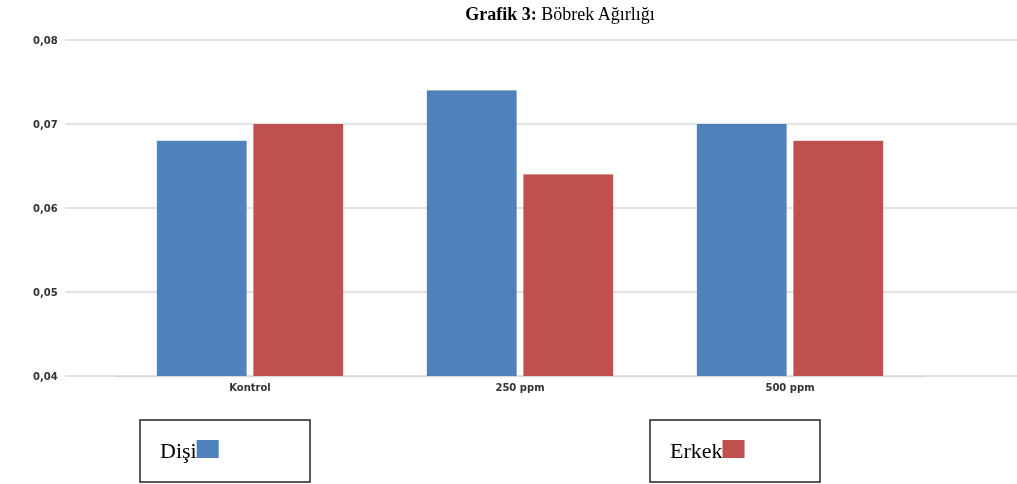 The image size is (1017, 484). I want to click on x-tick-label: 250 ppm, so click(520, 387).